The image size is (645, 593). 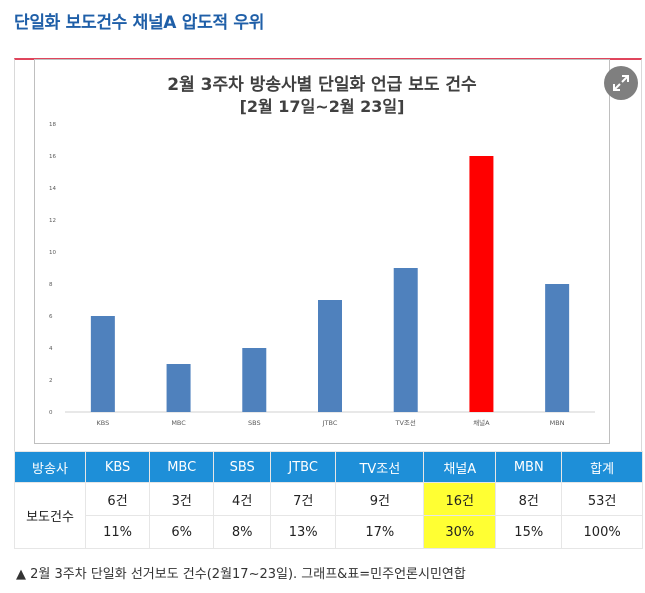 What do you see at coordinates (50, 515) in the screenshot?
I see `row-label: 보도건수` at bounding box center [50, 515].